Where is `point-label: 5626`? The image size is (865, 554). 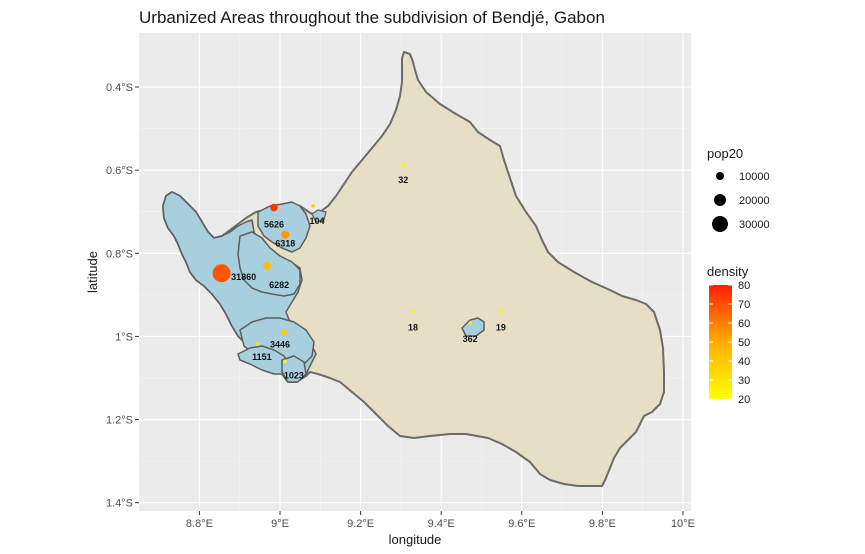 point-label: 5626 is located at coordinates (274, 225).